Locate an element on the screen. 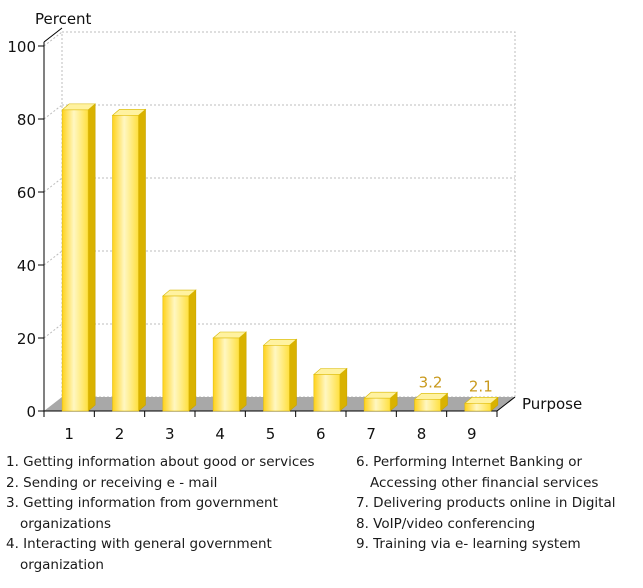  y-tick-label: 40 is located at coordinates (26, 266).